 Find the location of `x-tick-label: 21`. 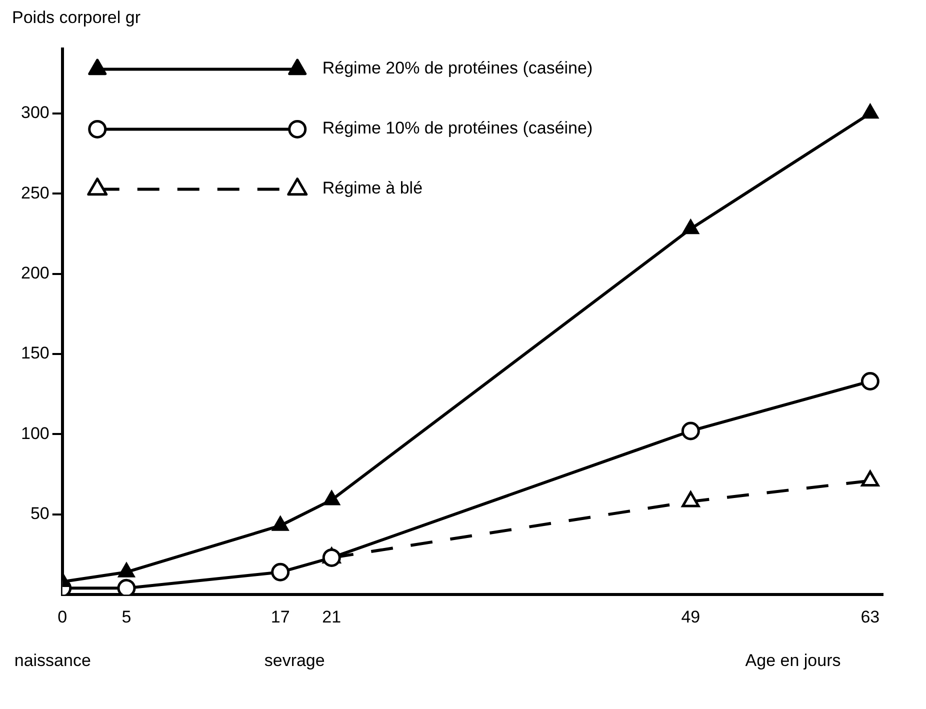

x-tick-label: 21 is located at coordinates (332, 616).